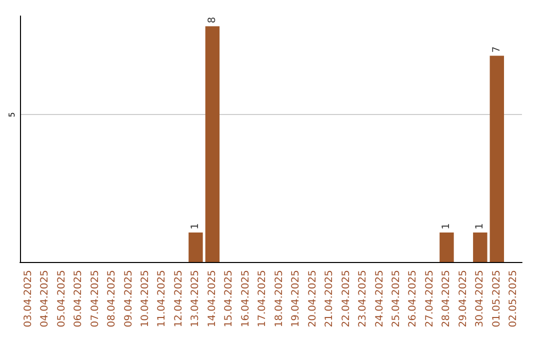 This screenshot has width=540, height=340. What do you see at coordinates (330, 299) in the screenshot?
I see `x-tick-label: 21.04.2025` at bounding box center [330, 299].